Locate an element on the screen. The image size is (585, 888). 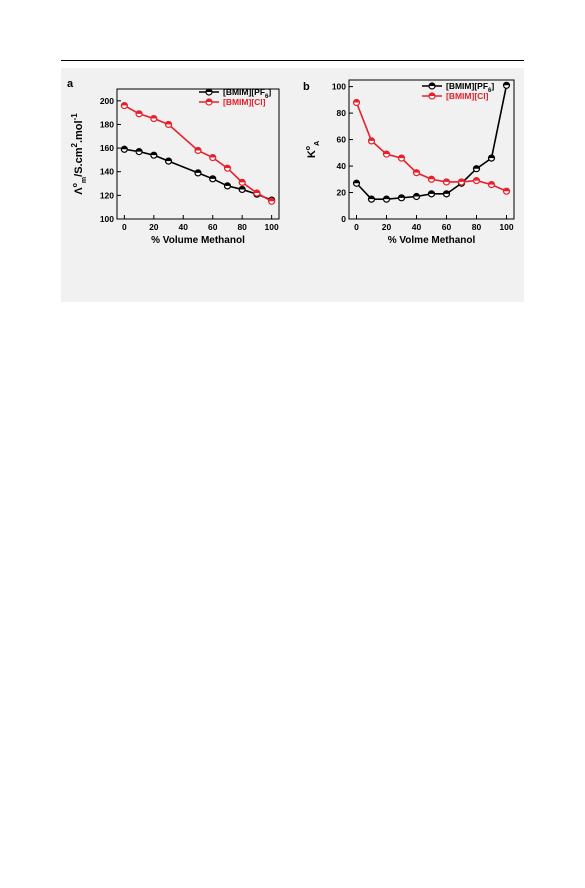
y-tick-label: 0 is located at coordinates (343, 219).